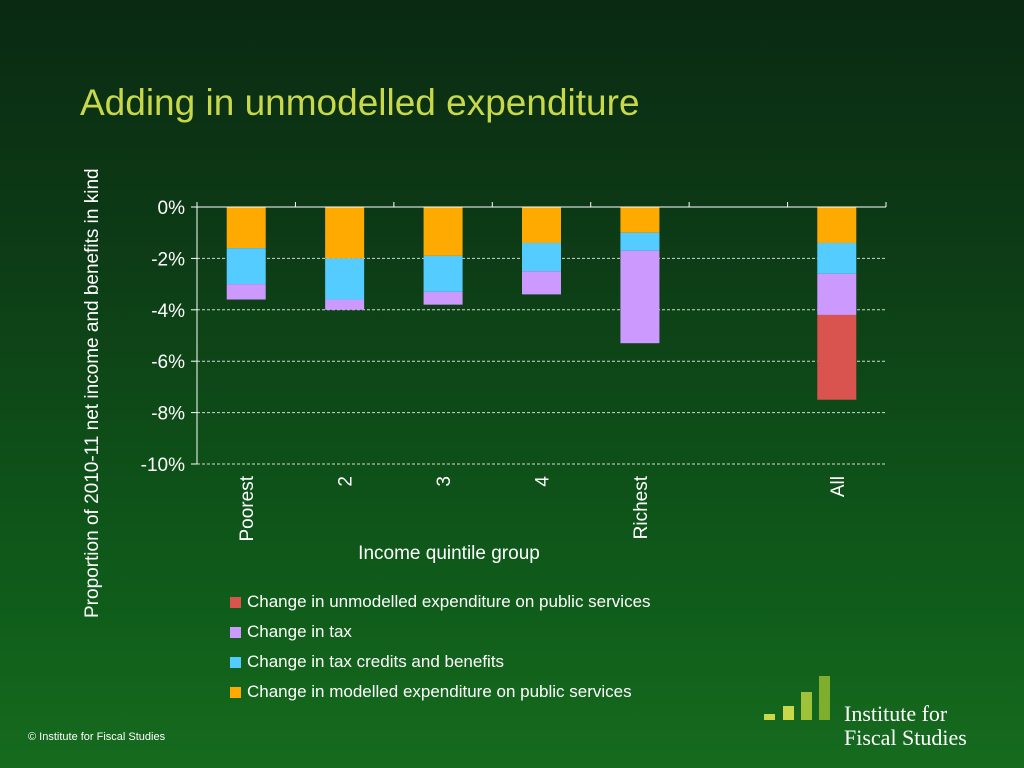  What do you see at coordinates (797, 698) in the screenshot?
I see `logo-bars-icon` at bounding box center [797, 698].